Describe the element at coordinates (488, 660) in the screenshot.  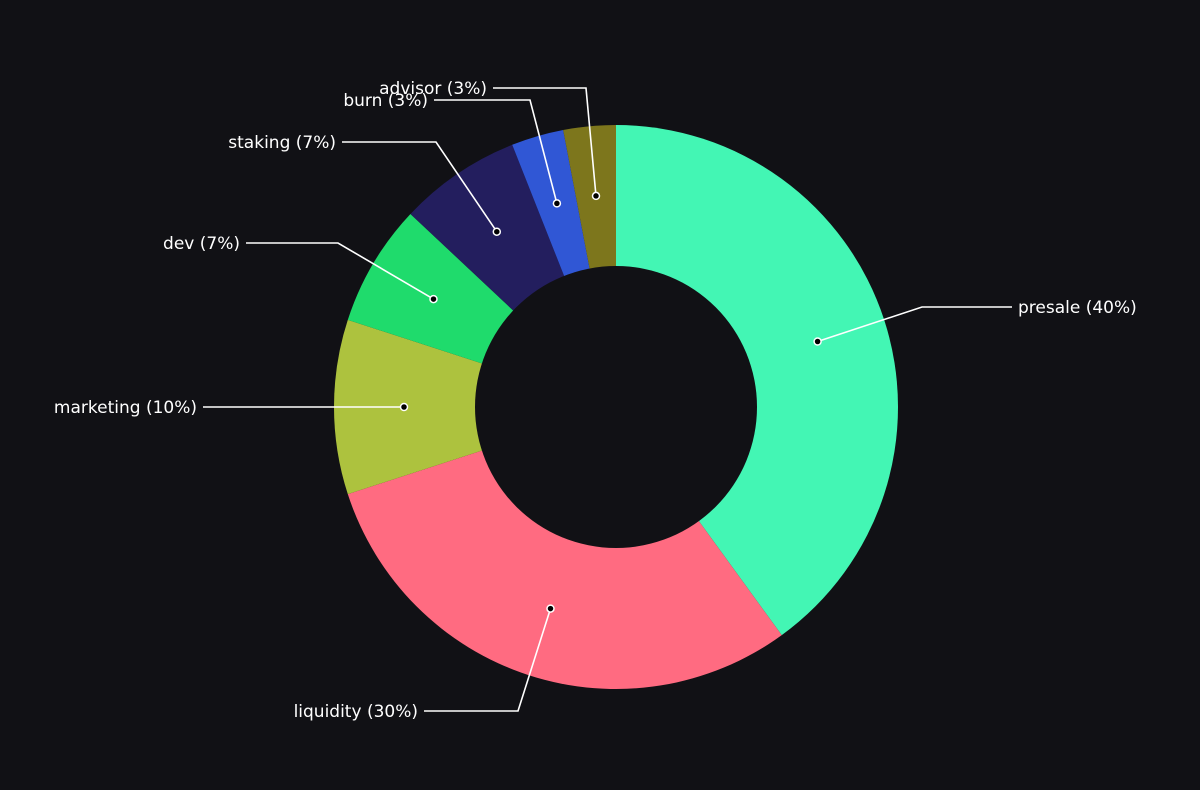
I see `leader-line-liquidity` at that location.